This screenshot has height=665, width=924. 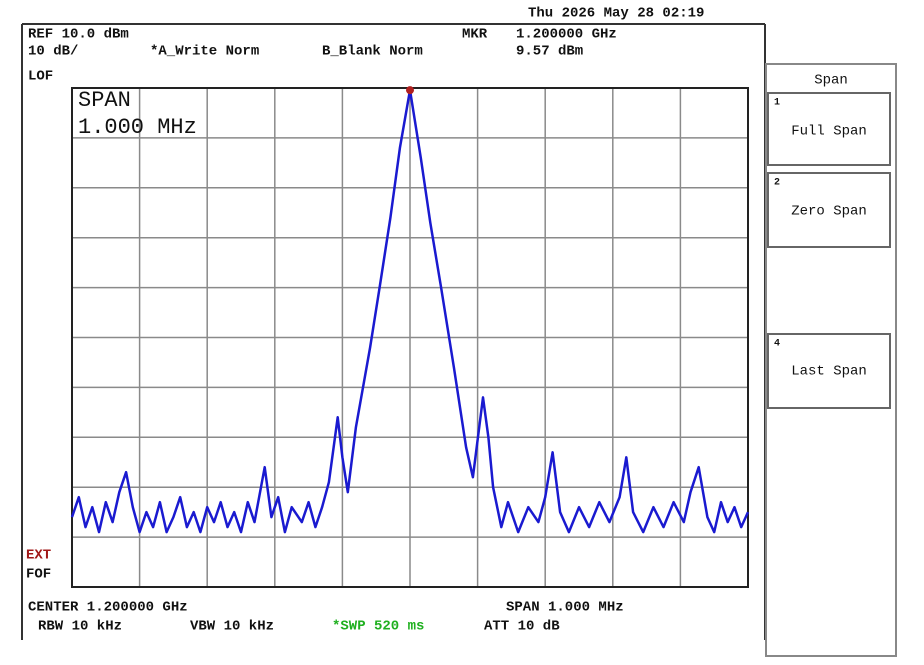 I want to click on scale: 10 dB/, so click(x=53, y=52).